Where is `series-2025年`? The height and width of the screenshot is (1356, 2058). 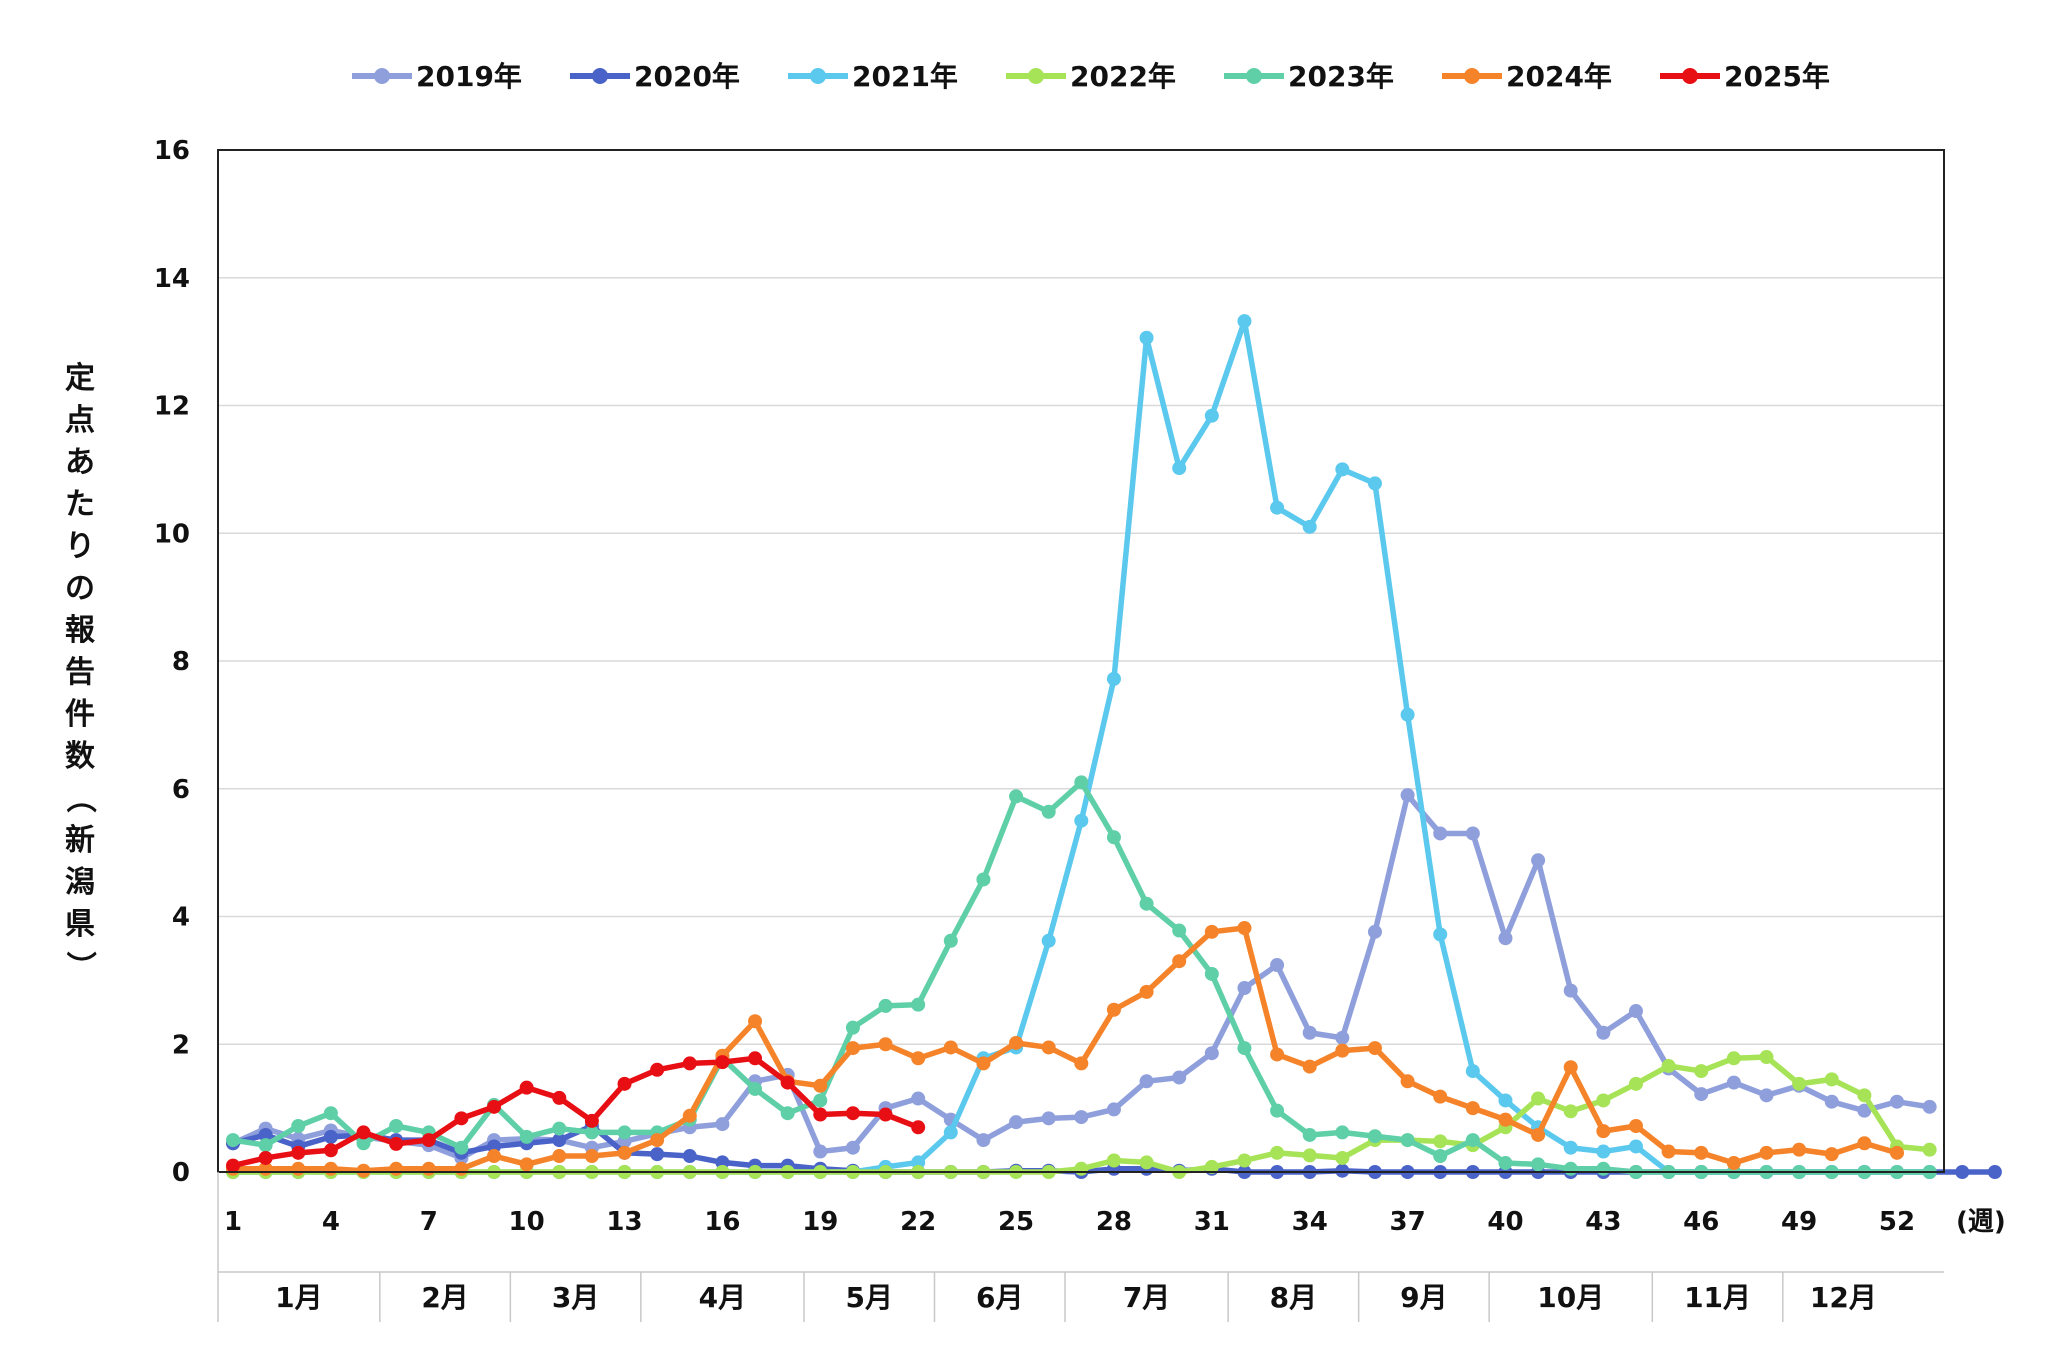
series-2025年 is located at coordinates (576, 1112).